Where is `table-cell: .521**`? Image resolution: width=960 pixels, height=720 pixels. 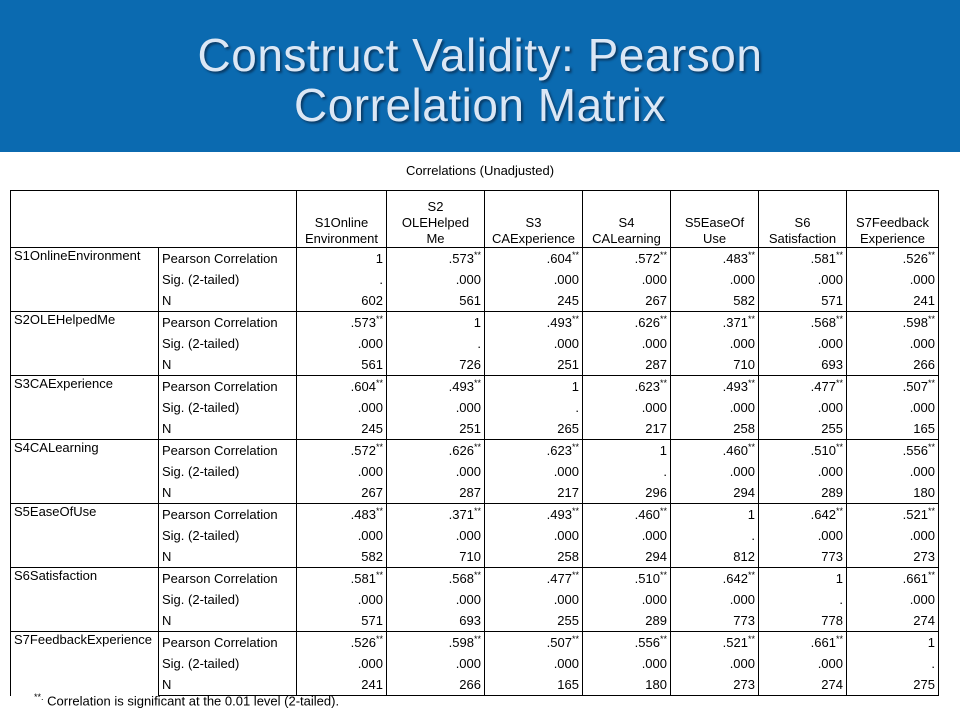 table-cell: .521** is located at coordinates (892, 514).